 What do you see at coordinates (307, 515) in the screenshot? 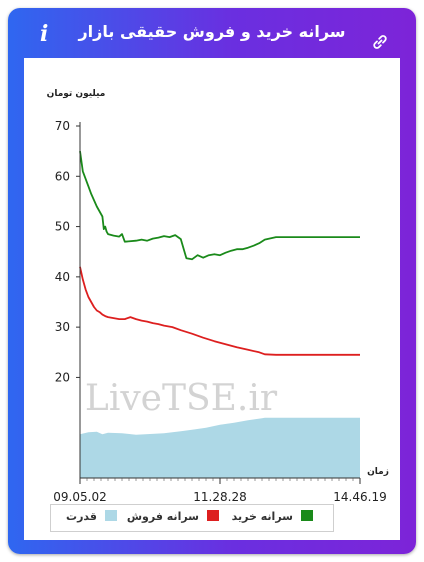
I see `legend-swatch-buy` at bounding box center [307, 515].